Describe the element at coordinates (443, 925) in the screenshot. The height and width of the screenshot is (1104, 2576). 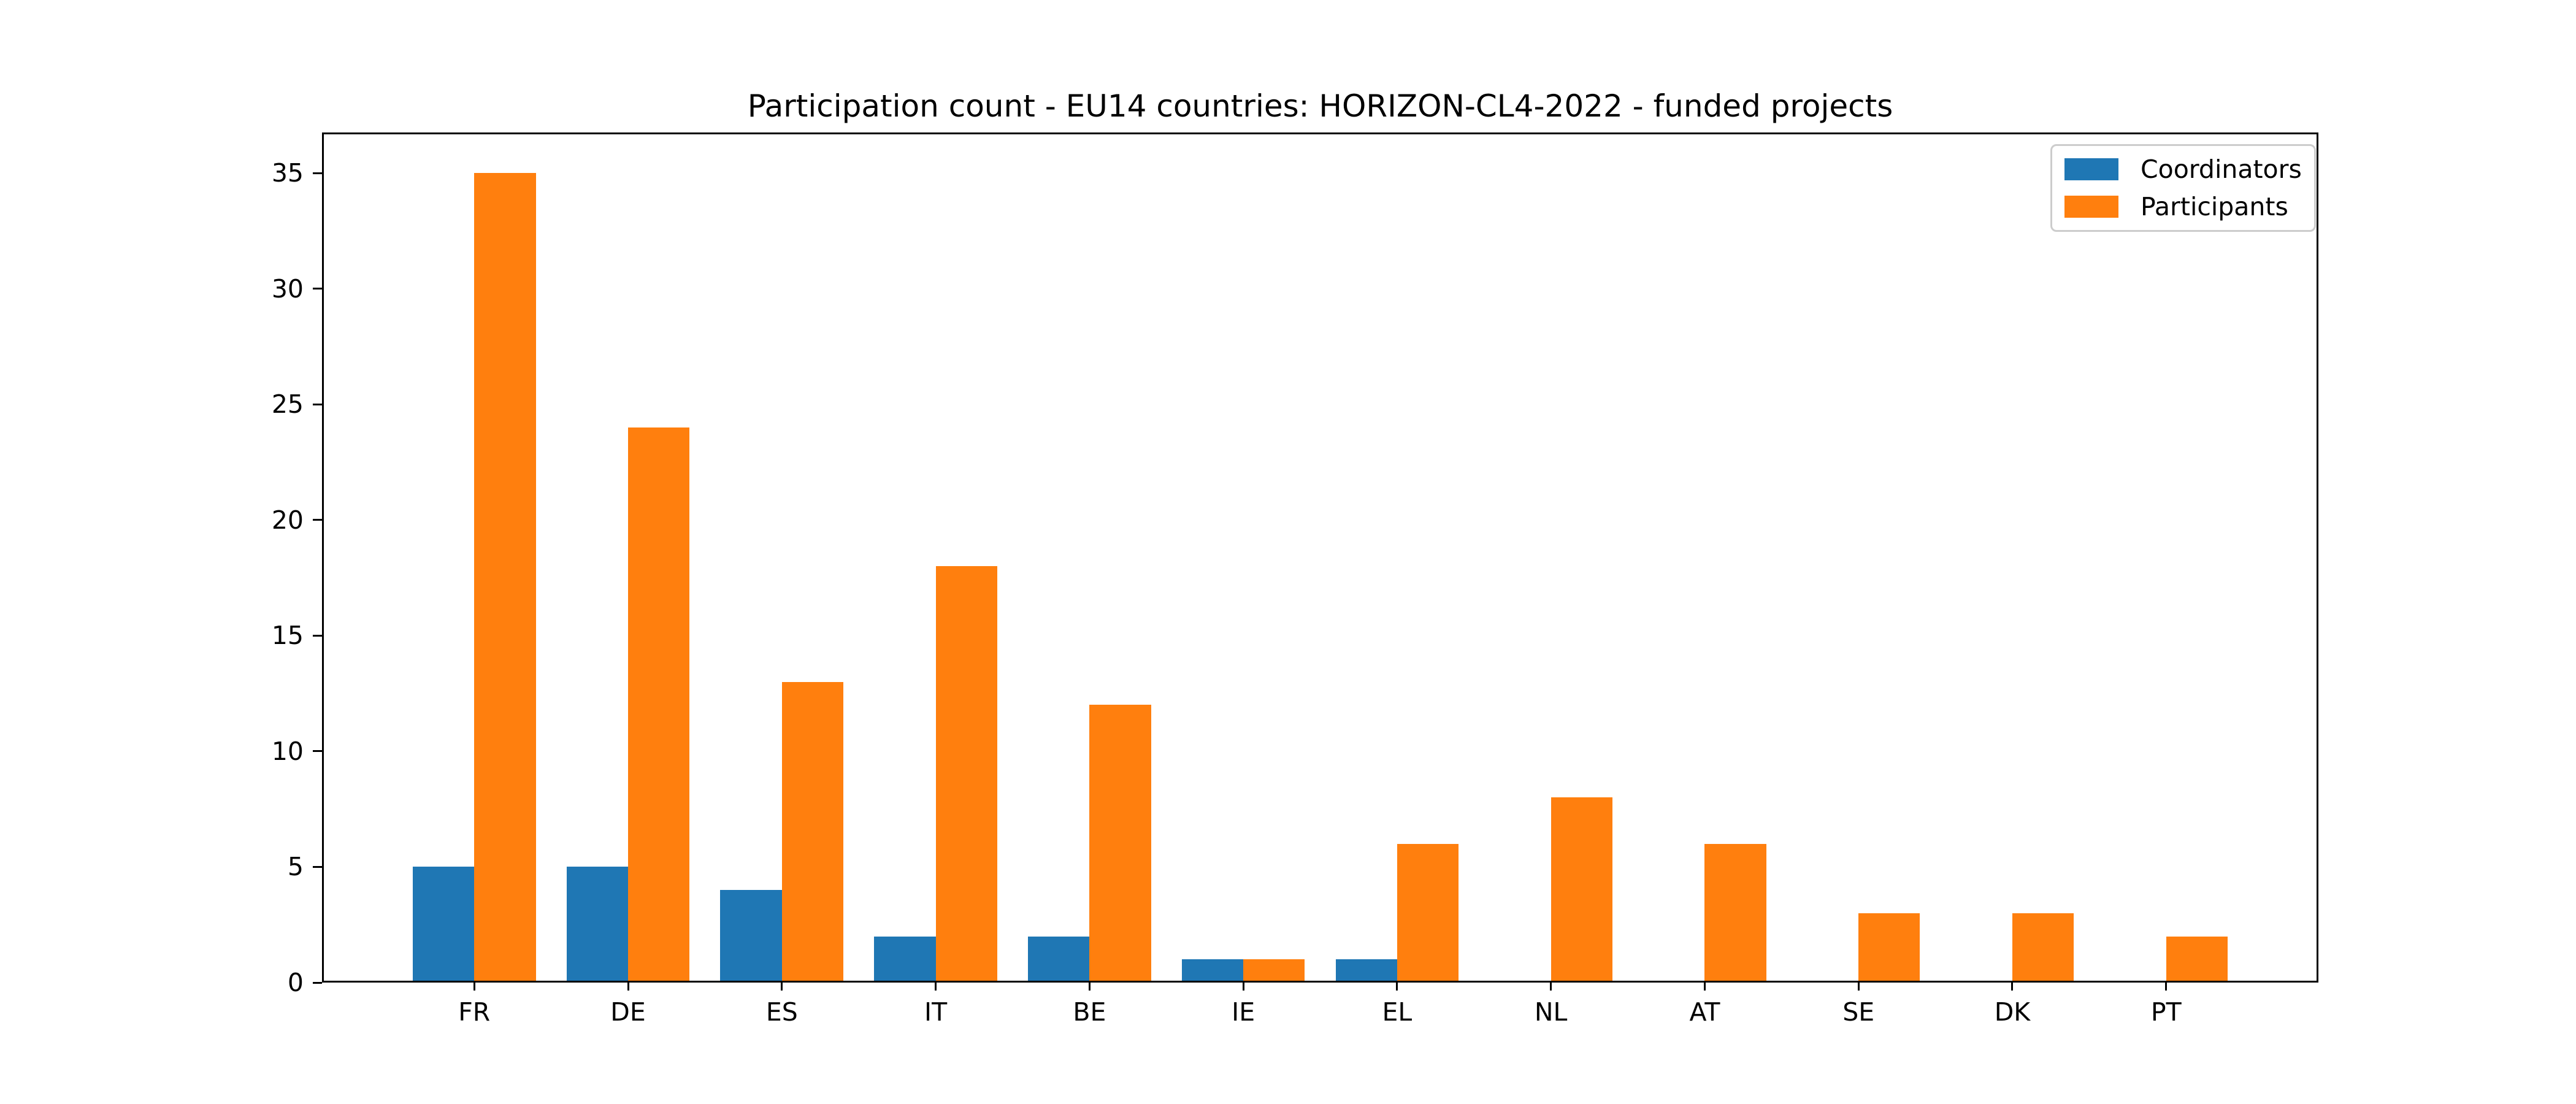
I see `bar-coordinators-fr` at that location.